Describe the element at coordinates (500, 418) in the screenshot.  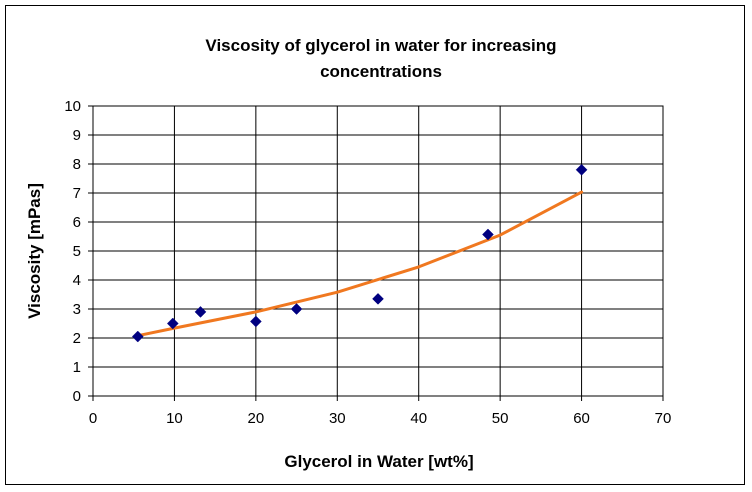
I see `x-tick-label: 50` at that location.